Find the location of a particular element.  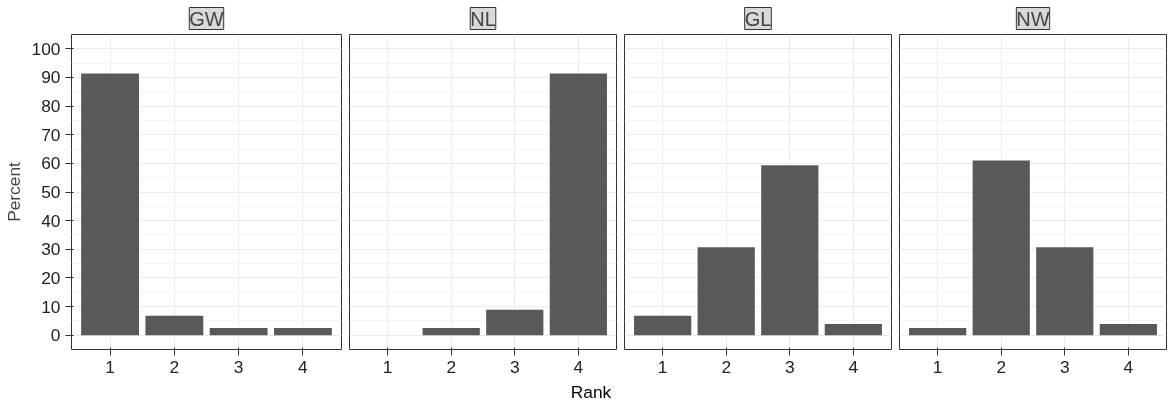

x-axis-title: Rank is located at coordinates (591, 392).